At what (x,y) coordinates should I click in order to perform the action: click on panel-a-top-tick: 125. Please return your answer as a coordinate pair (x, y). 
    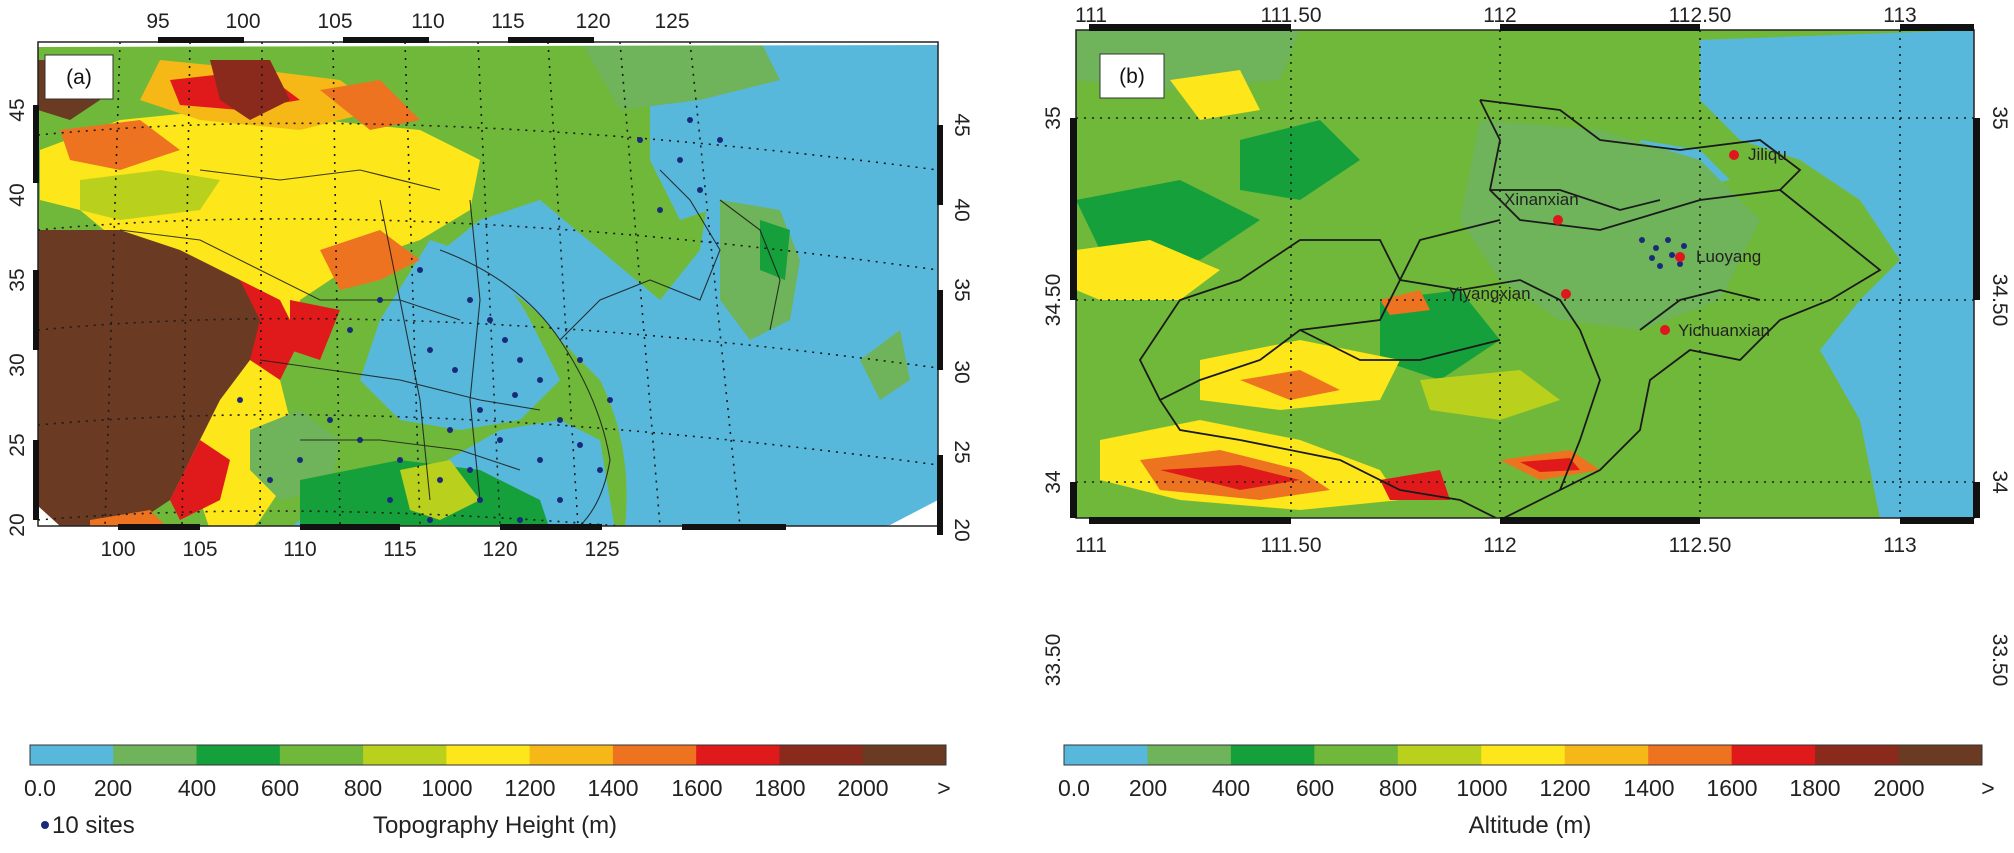
    Looking at the image, I should click on (671, 21).